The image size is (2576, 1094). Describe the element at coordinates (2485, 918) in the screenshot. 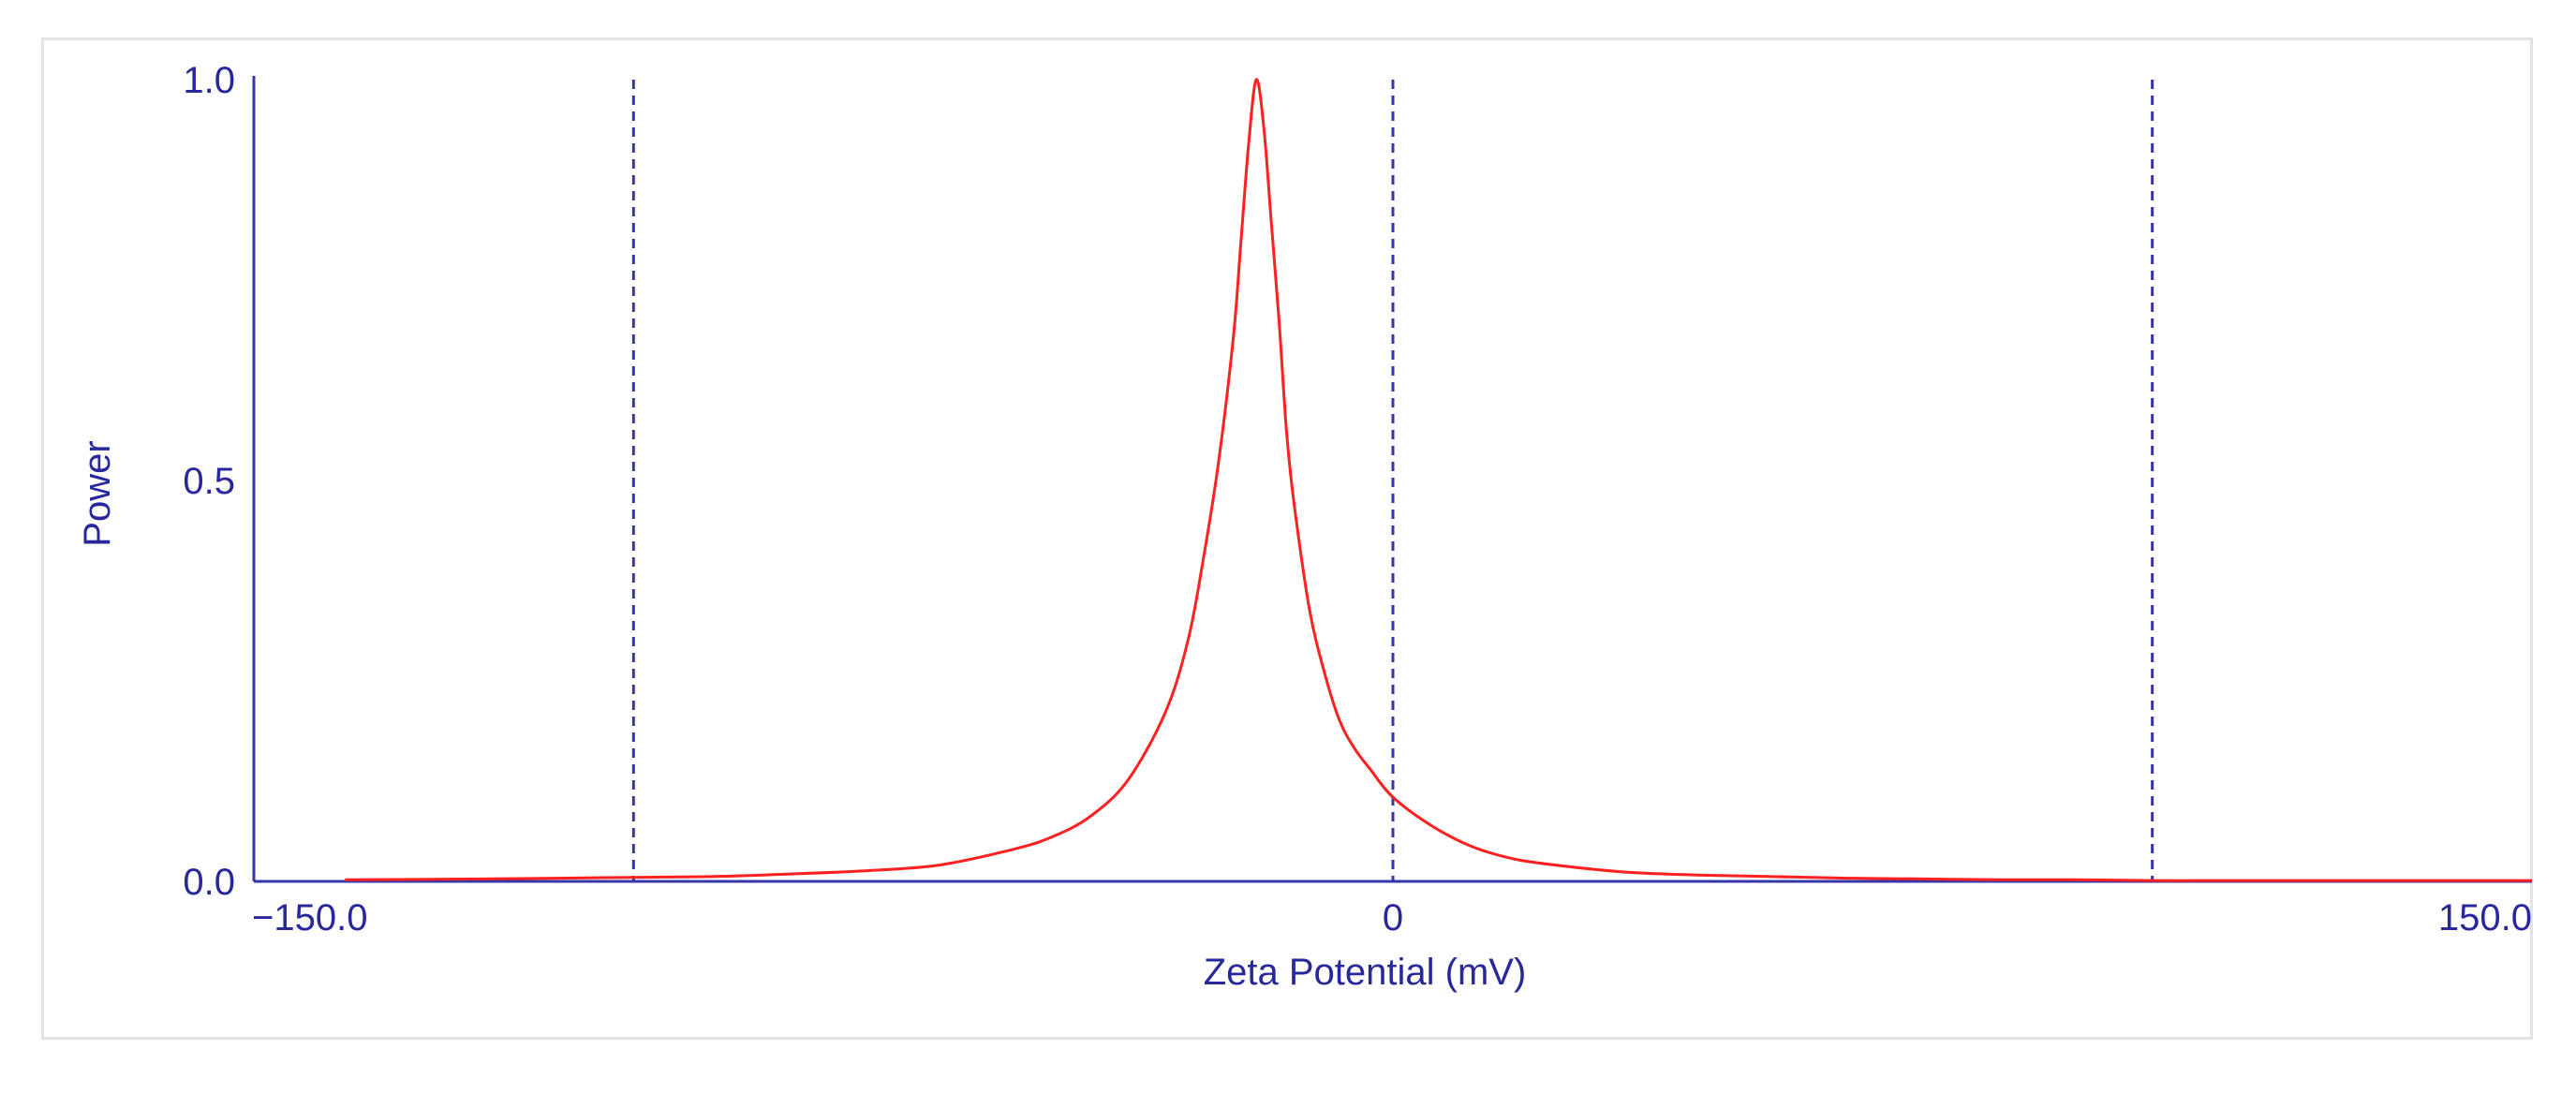

I see `x-tick-label: 150.0` at that location.